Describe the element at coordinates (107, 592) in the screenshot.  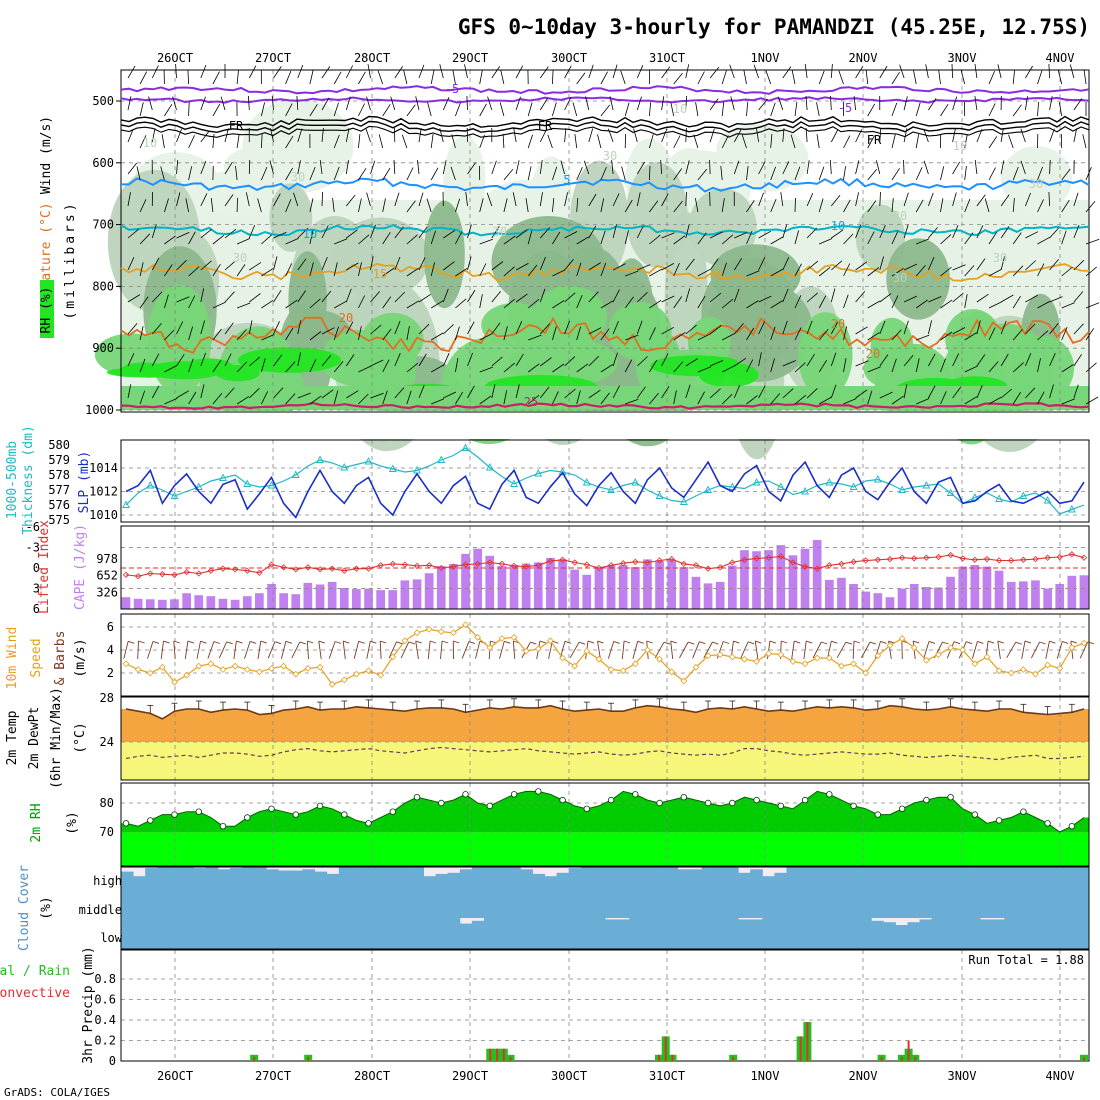
I see `cape-tick-0: 326` at that location.